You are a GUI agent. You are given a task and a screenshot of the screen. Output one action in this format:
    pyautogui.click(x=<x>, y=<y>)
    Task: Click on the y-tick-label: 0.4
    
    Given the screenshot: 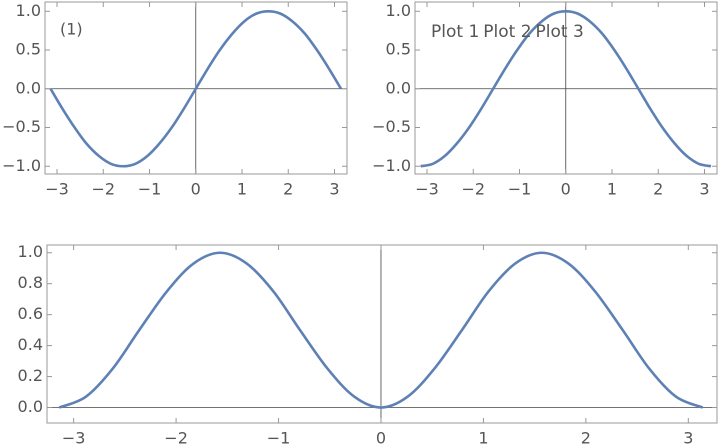 What is the action you would take?
    pyautogui.click(x=30, y=344)
    